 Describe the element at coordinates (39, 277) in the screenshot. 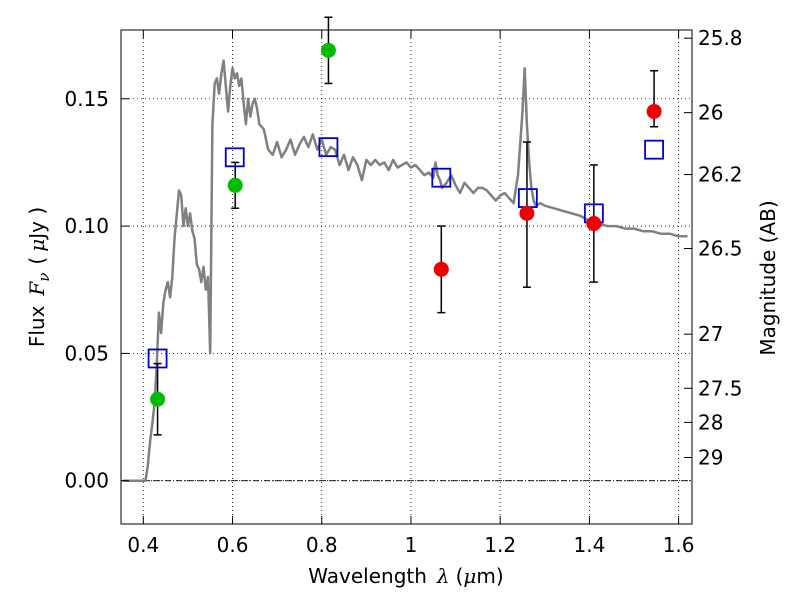

I see `y-axis-label: FluxFν(μJy )` at that location.